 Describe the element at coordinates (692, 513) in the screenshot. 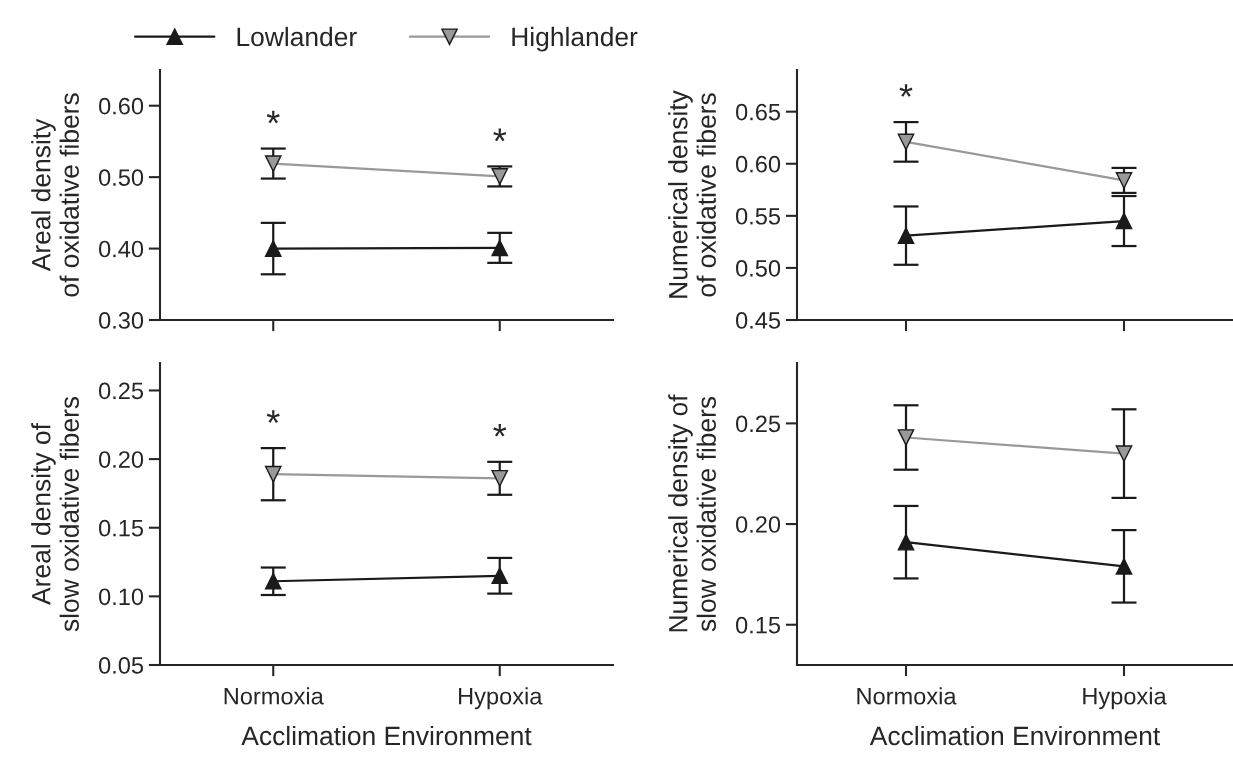

I see `y-axis-title: Numerical density of slow oxidative fibers` at that location.